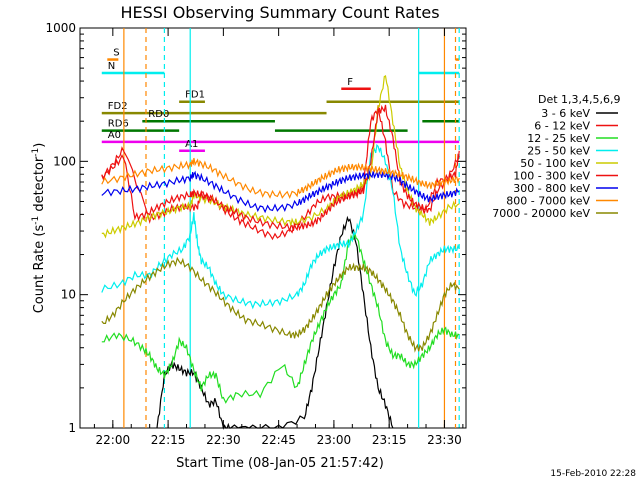 This screenshot has height=484, width=640. I want to click on y-axis-label: Count Rate (s-1 detector-1), so click(39, 228).